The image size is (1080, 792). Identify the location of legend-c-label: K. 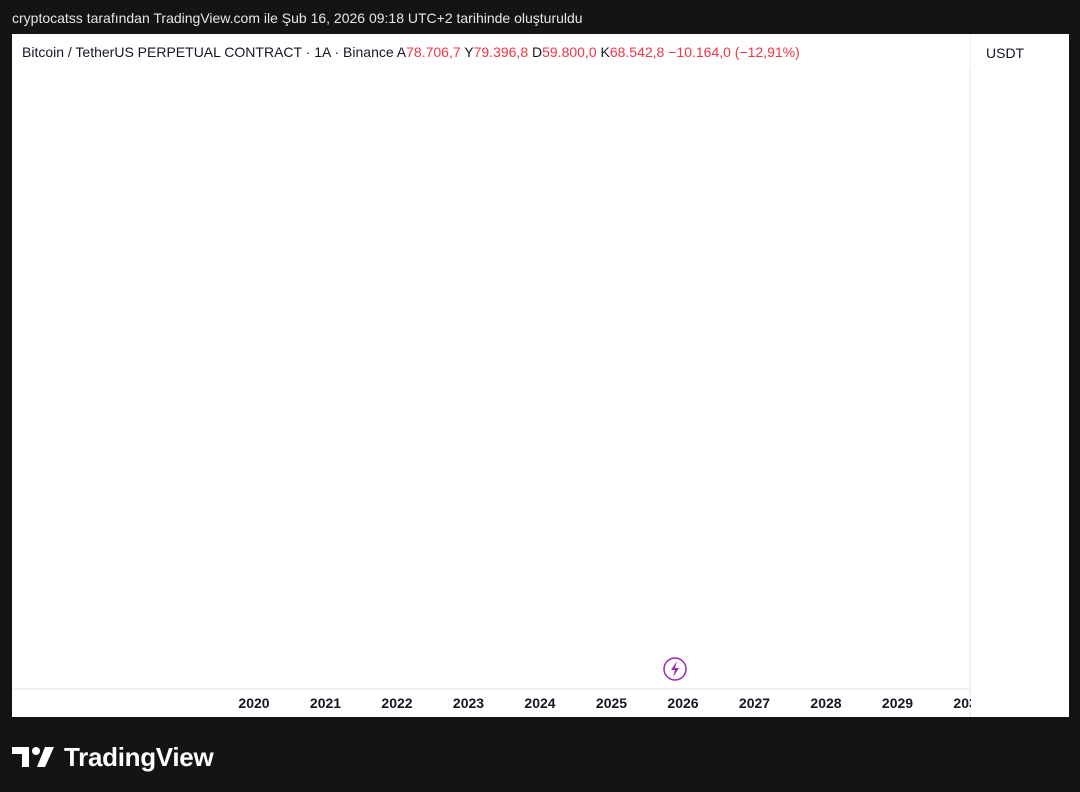
(604, 52).